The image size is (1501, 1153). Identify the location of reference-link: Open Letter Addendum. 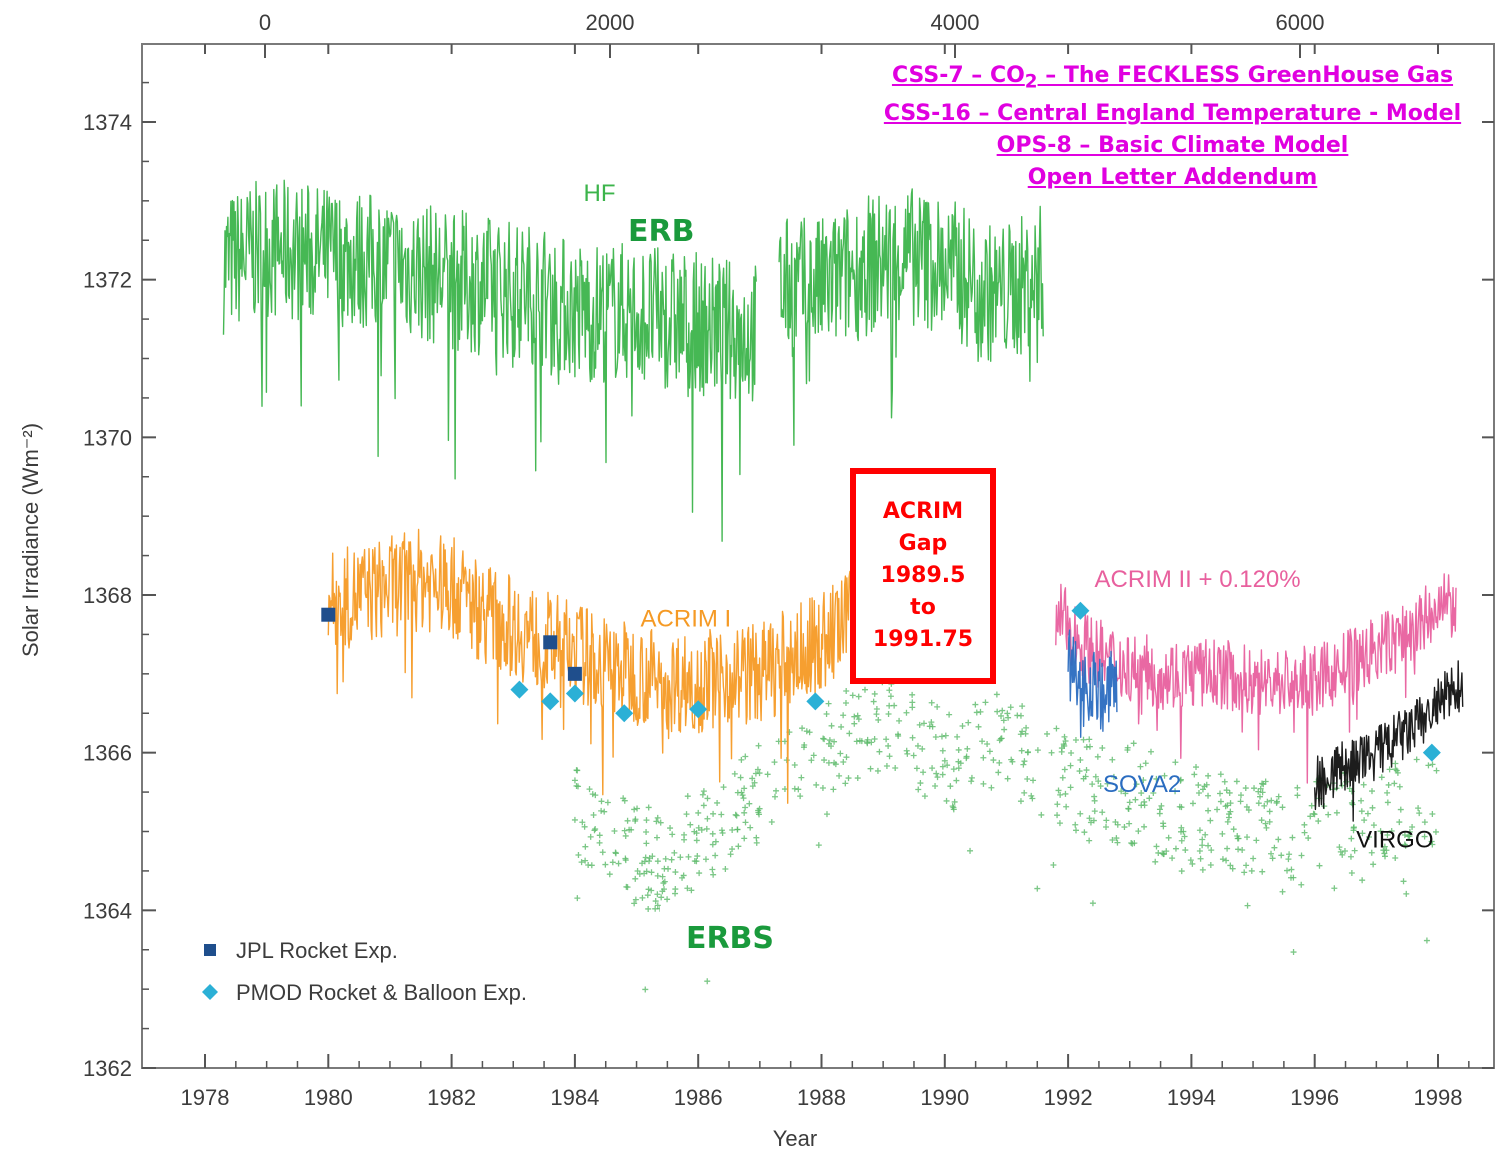
(1172, 178).